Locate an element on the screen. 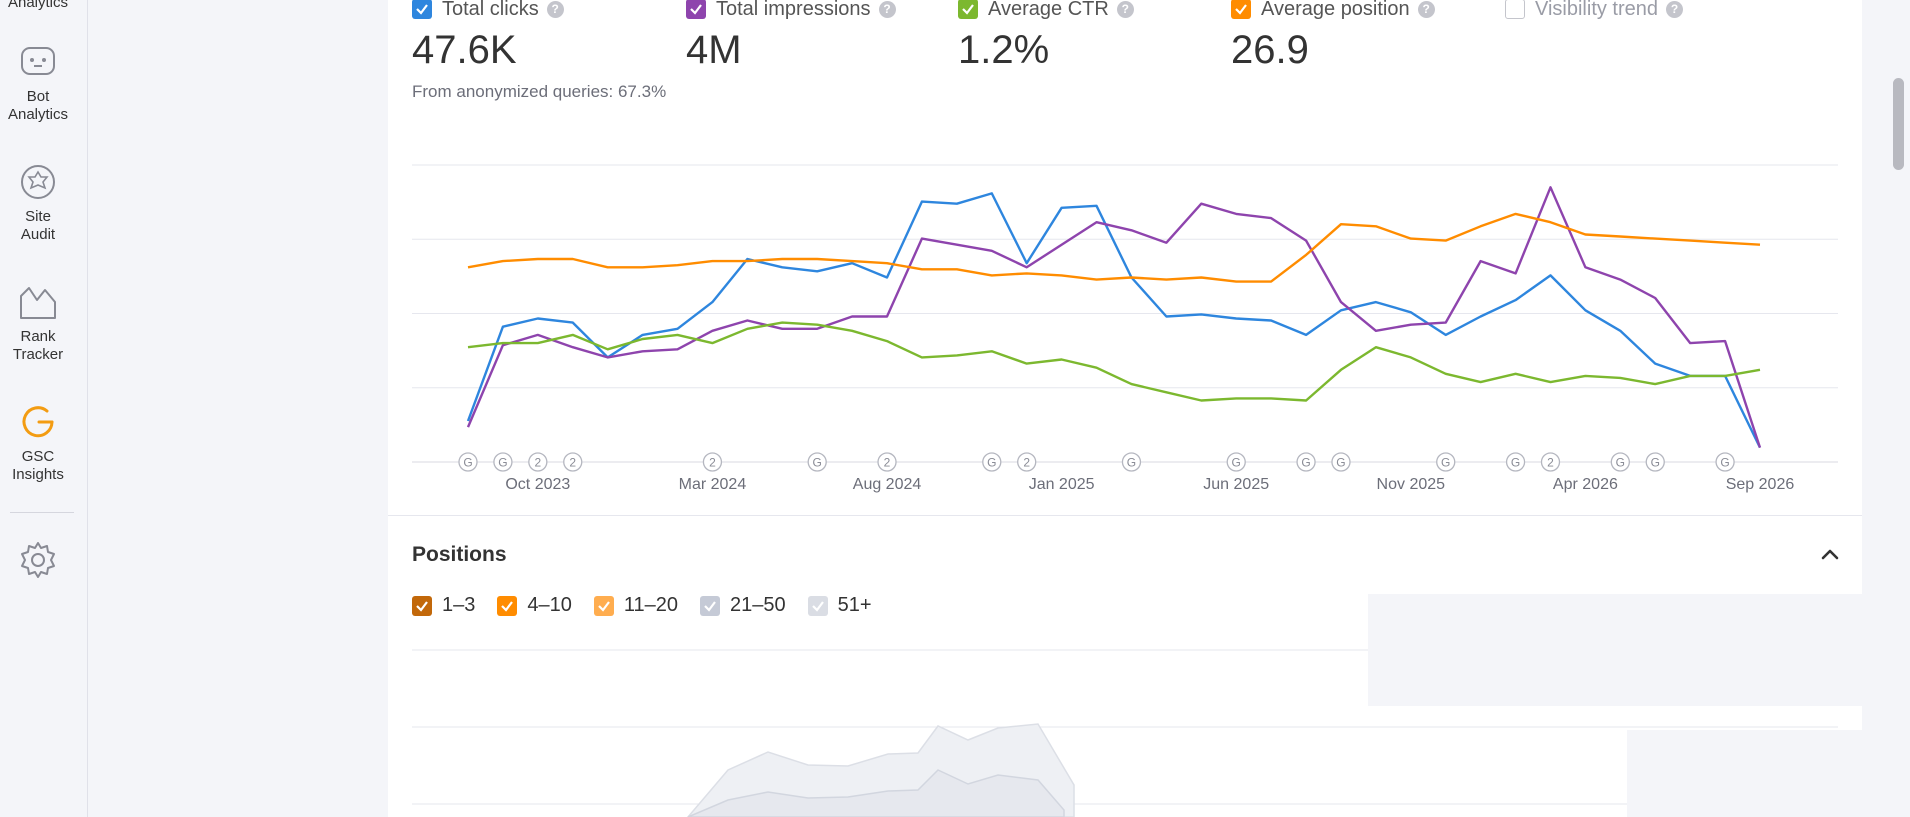  legend-item-1-3: 1–3 is located at coordinates (443, 605).